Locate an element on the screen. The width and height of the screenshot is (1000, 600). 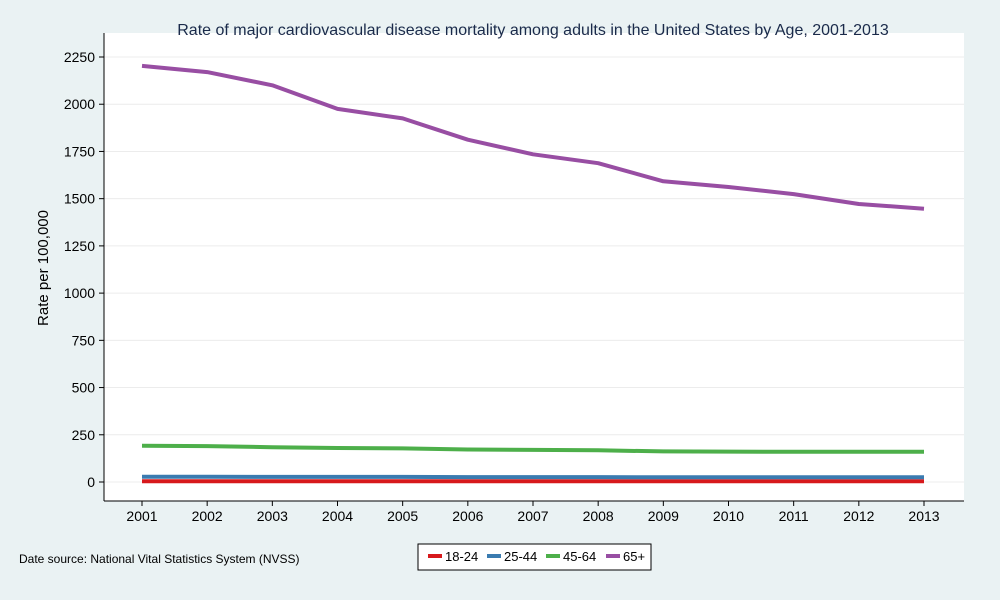
x-tick-label-2007: 2007 is located at coordinates (532, 516).